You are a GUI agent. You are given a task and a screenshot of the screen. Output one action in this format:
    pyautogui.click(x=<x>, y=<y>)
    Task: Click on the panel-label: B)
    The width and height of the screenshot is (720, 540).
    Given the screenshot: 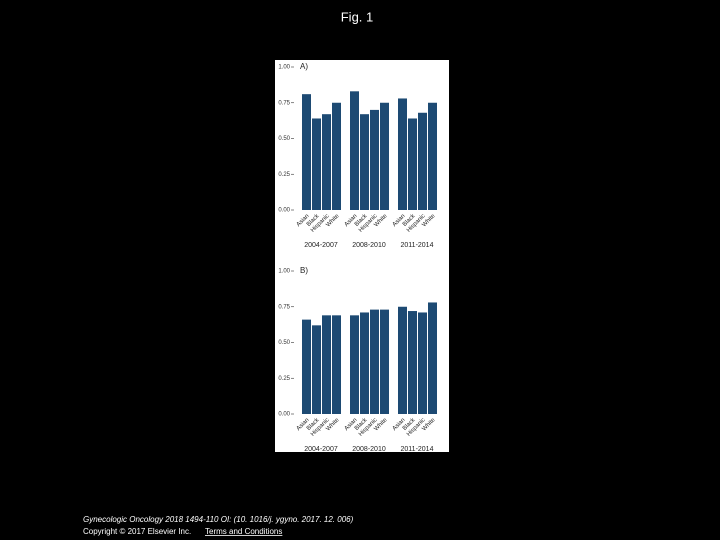 What is the action you would take?
    pyautogui.click(x=304, y=270)
    